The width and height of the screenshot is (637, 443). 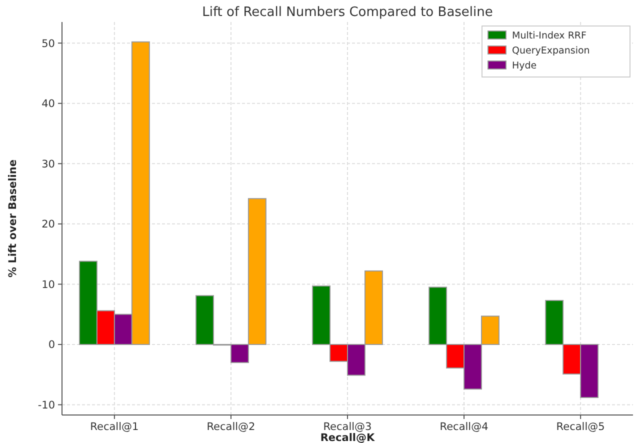 I want to click on x-tick-label: Recall@2, so click(x=231, y=427).